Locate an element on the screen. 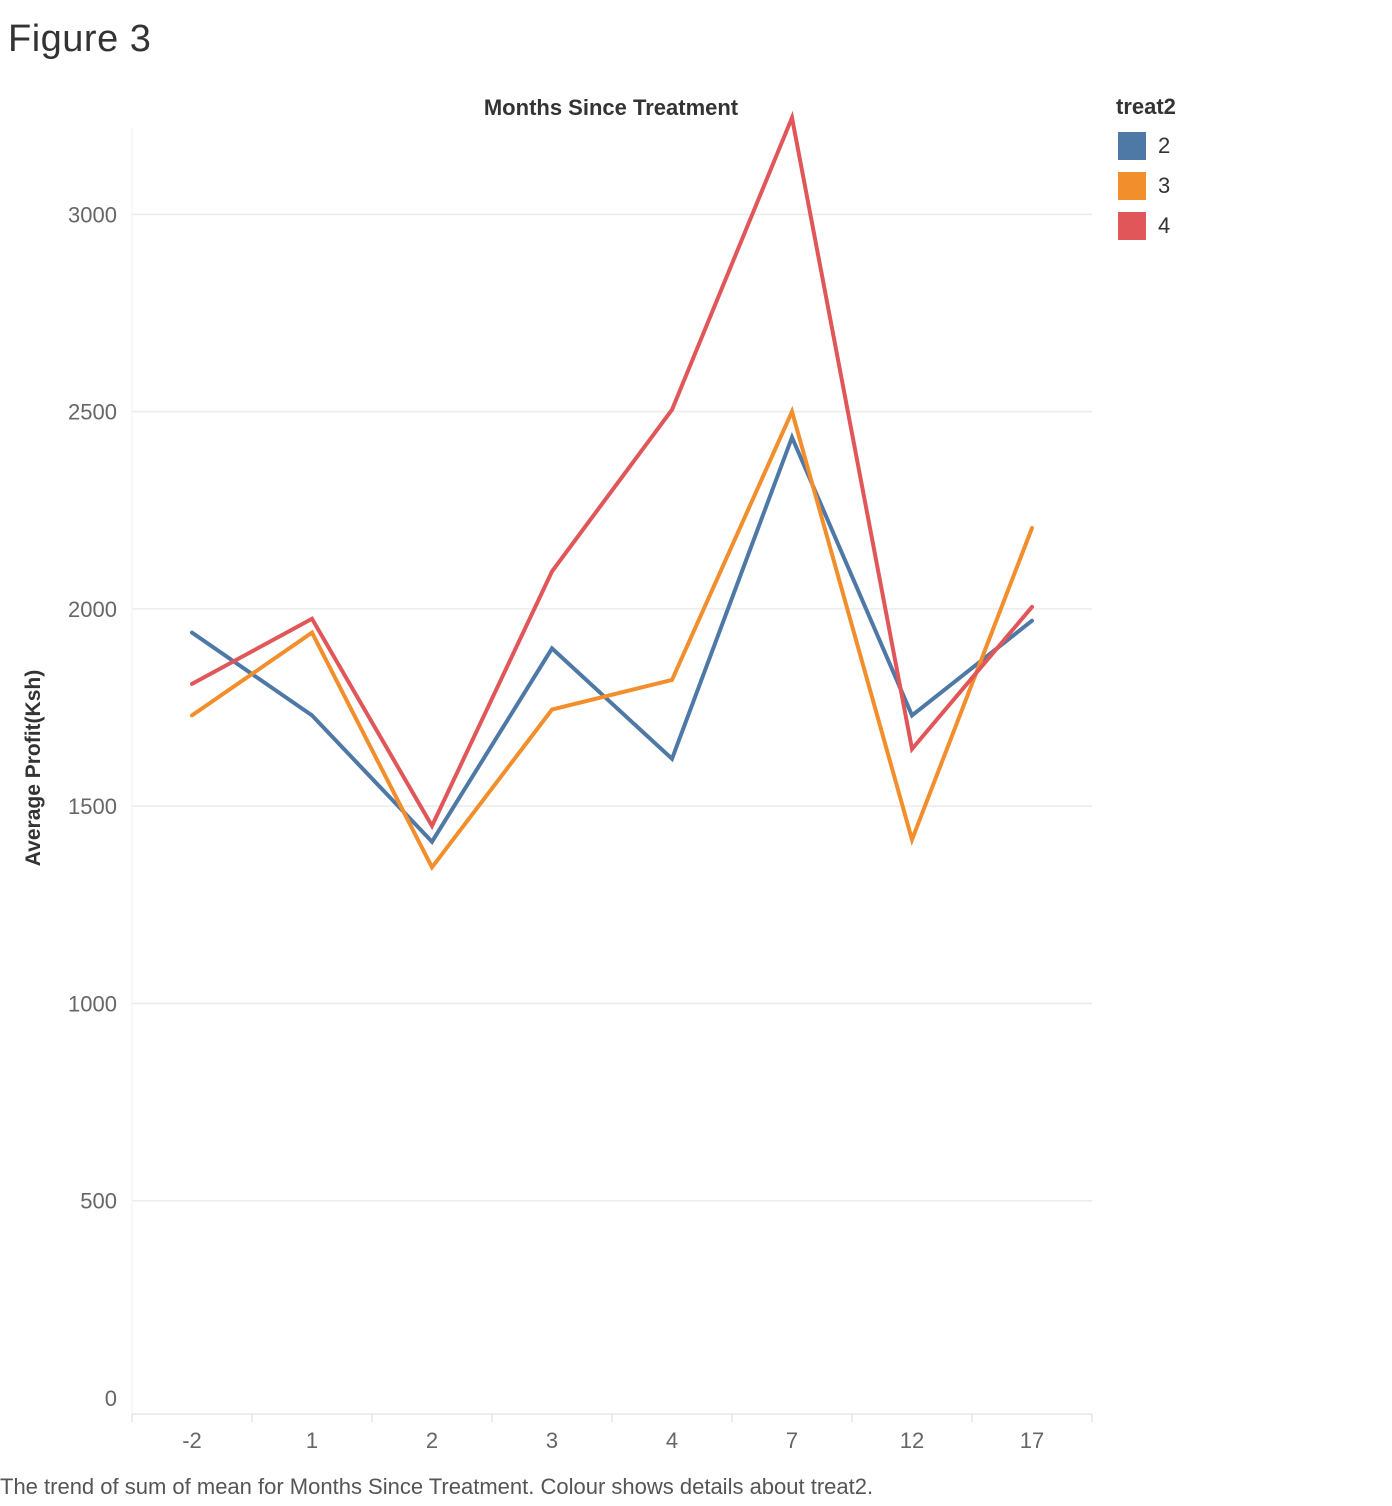 The width and height of the screenshot is (1392, 1506). legend-item-2: 2 is located at coordinates (1216, 146).